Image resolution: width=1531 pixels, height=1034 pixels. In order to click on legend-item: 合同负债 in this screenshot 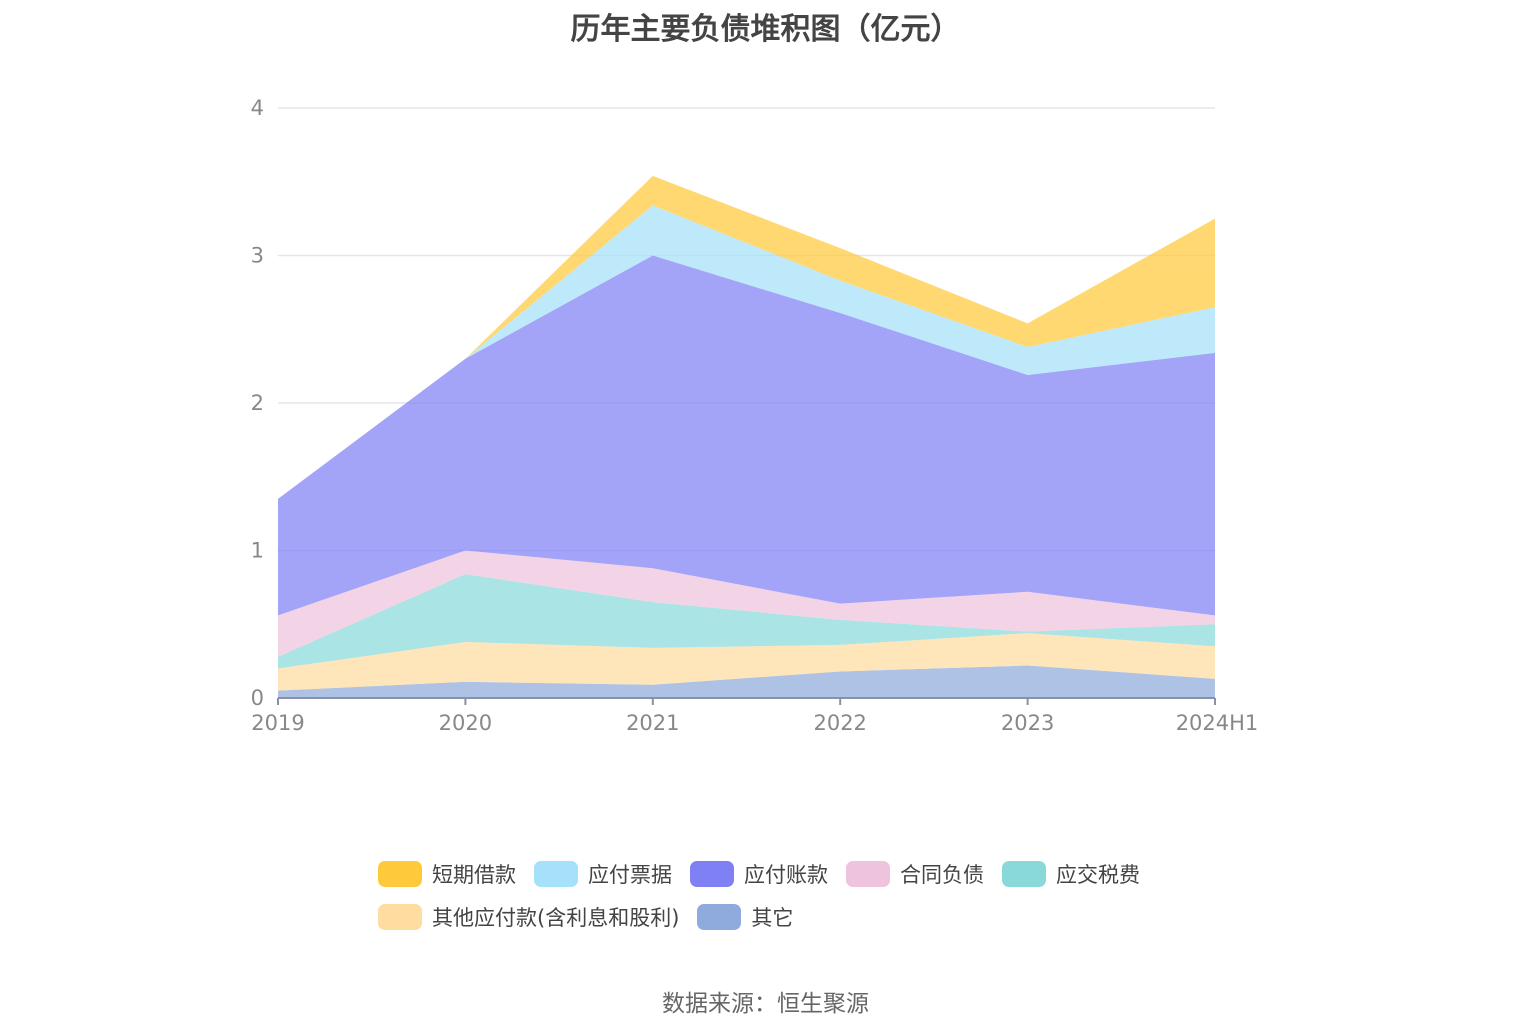, I will do `click(915, 874)`.